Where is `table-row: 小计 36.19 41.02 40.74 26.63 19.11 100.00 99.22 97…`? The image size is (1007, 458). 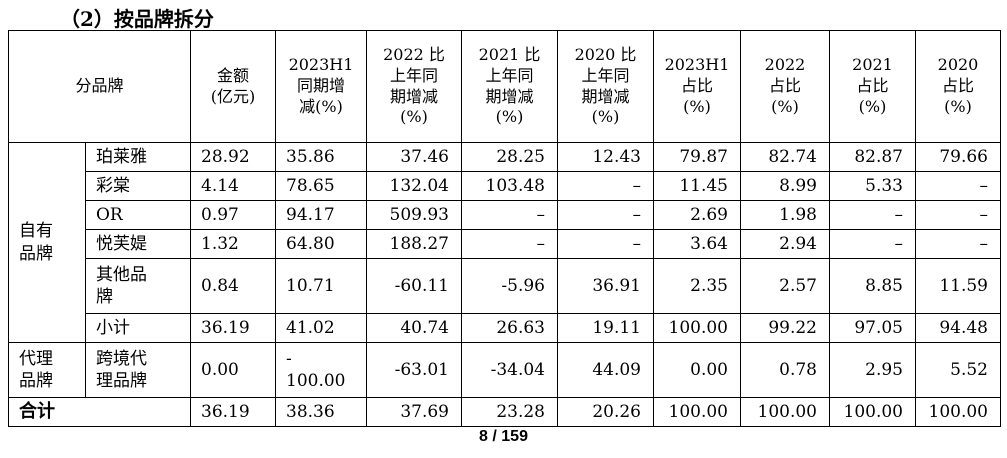 table-row: 小计 36.19 41.02 40.74 26.63 19.11 100.00 99.22 97… is located at coordinates (505, 328).